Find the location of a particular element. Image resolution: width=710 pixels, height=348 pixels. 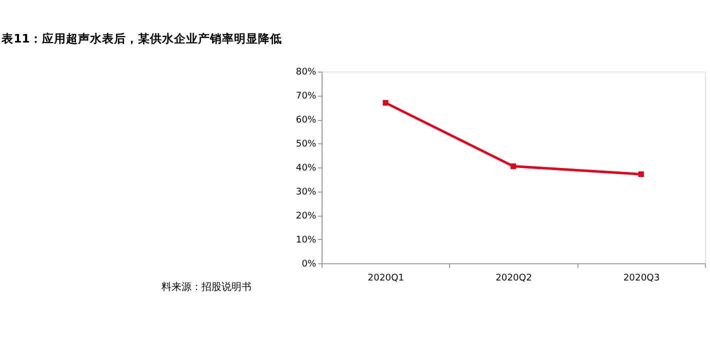

y-tick-label: 80% is located at coordinates (306, 72).